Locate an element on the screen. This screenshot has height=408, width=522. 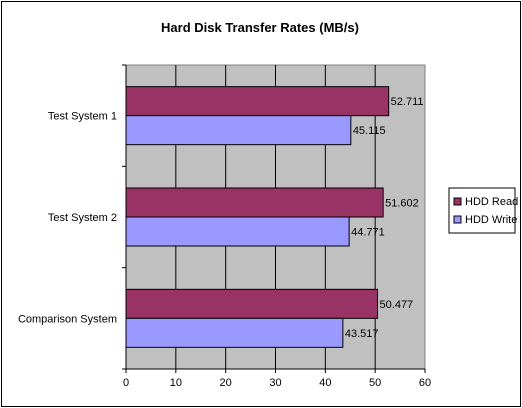
x-tick-label-0: 0 is located at coordinates (126, 383).